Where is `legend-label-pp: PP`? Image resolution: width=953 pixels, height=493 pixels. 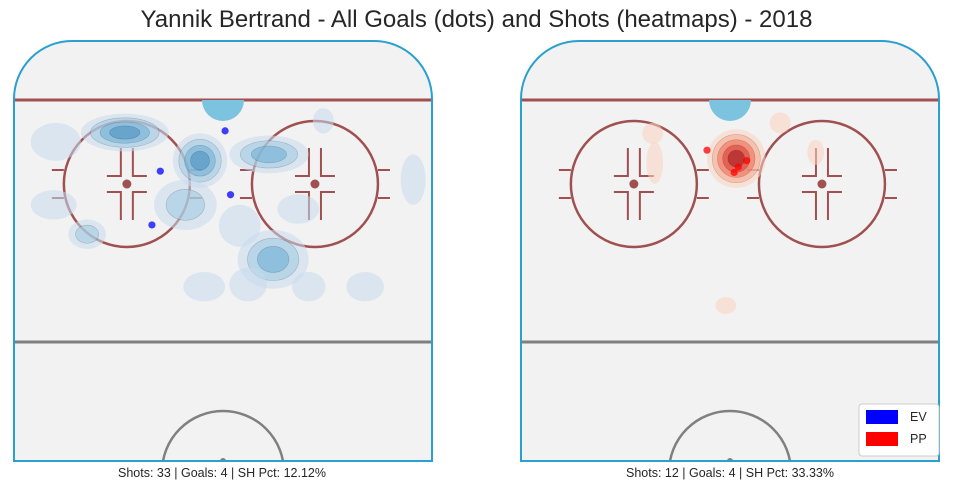
legend-label-pp: PP is located at coordinates (918, 439).